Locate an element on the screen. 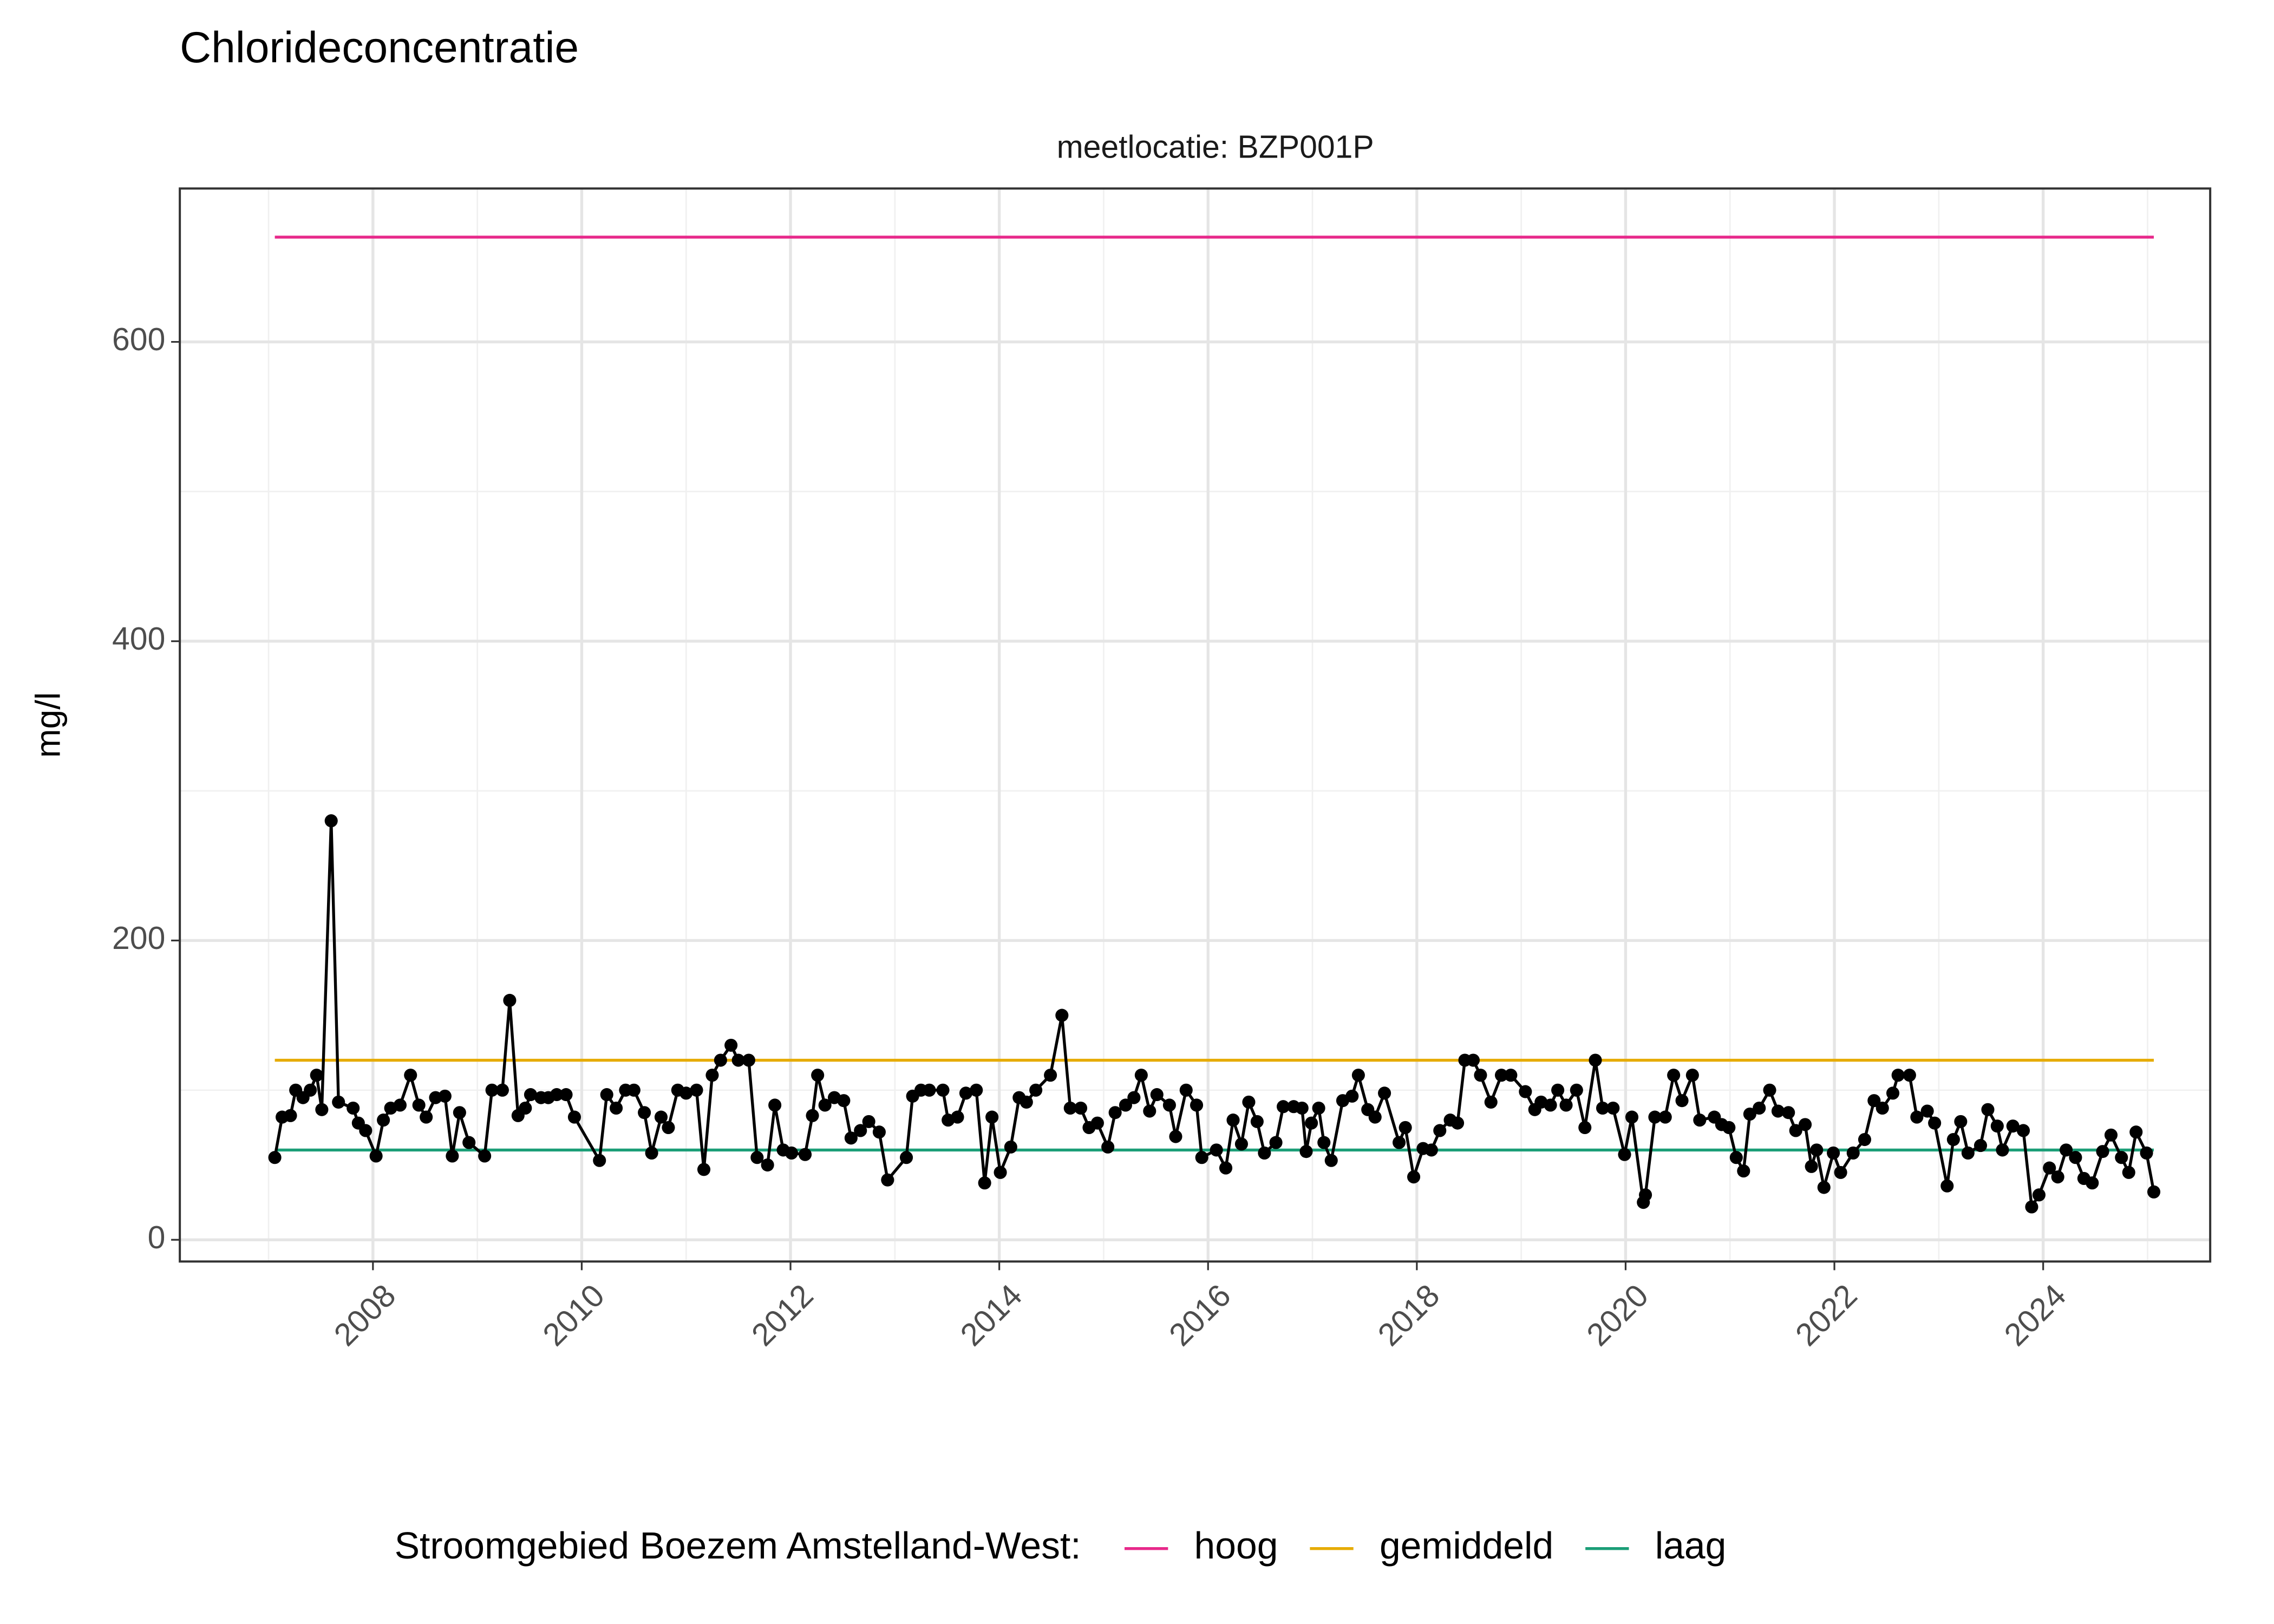 This screenshot has height=1624, width=2274. y-tick-label: 0 is located at coordinates (157, 1237).